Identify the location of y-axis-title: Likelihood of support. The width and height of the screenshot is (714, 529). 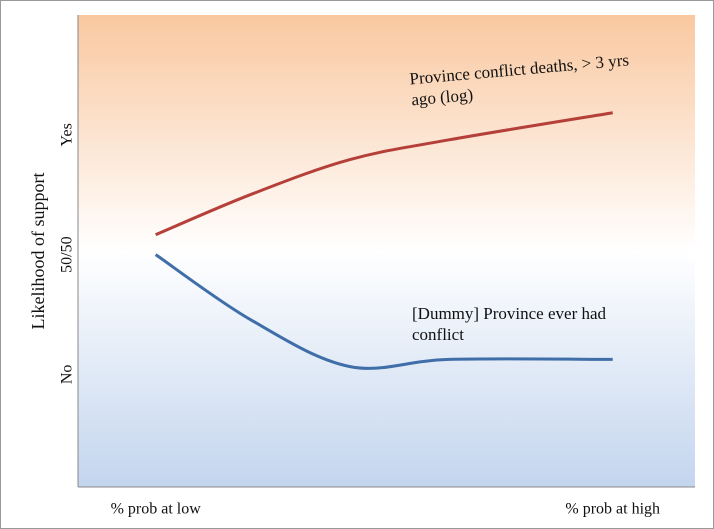
(38, 251).